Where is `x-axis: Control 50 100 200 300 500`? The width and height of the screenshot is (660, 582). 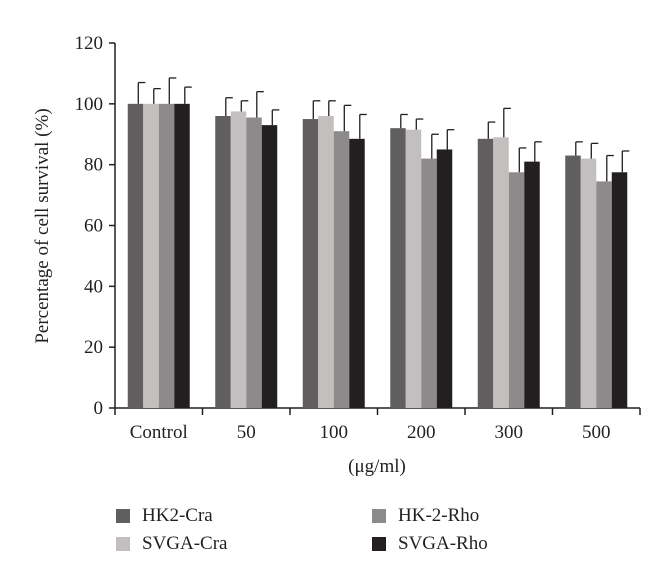 x-axis: Control 50 100 200 300 500 is located at coordinates (377, 425).